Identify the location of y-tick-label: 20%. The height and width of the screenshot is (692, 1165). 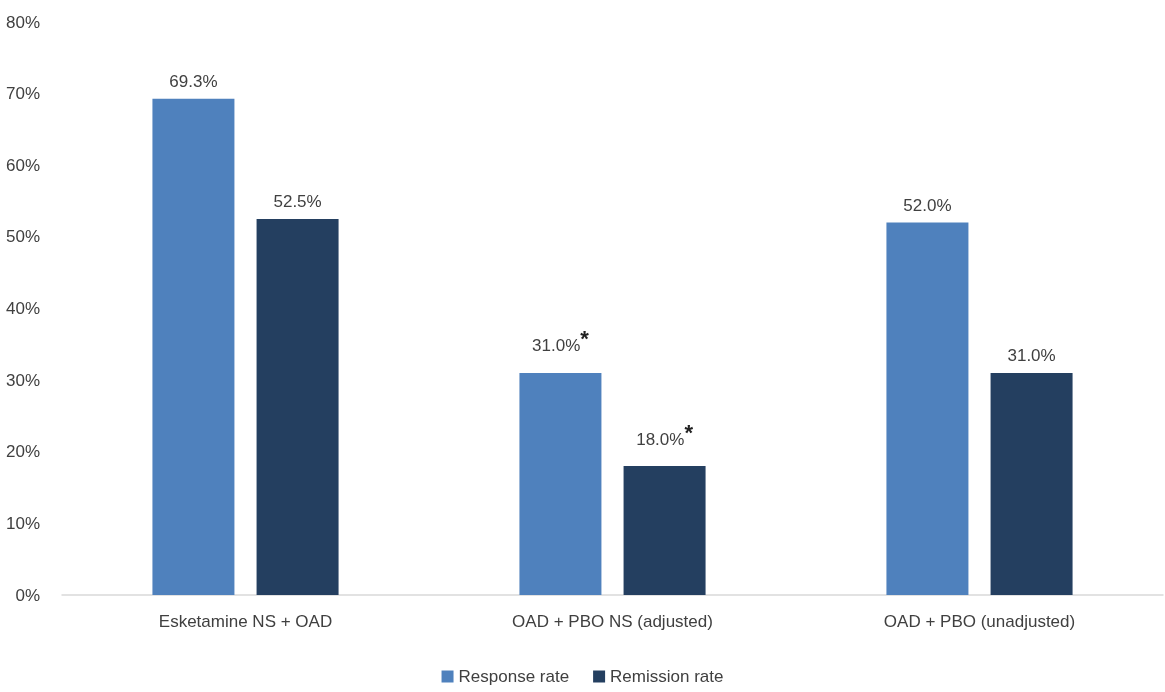
(22, 452).